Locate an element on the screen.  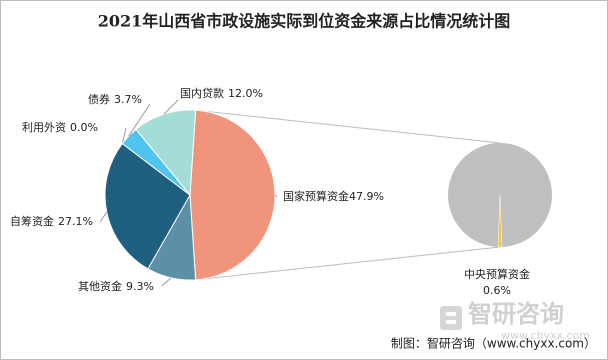
watermark-text: 智研咨询 is located at coordinates (516, 314).